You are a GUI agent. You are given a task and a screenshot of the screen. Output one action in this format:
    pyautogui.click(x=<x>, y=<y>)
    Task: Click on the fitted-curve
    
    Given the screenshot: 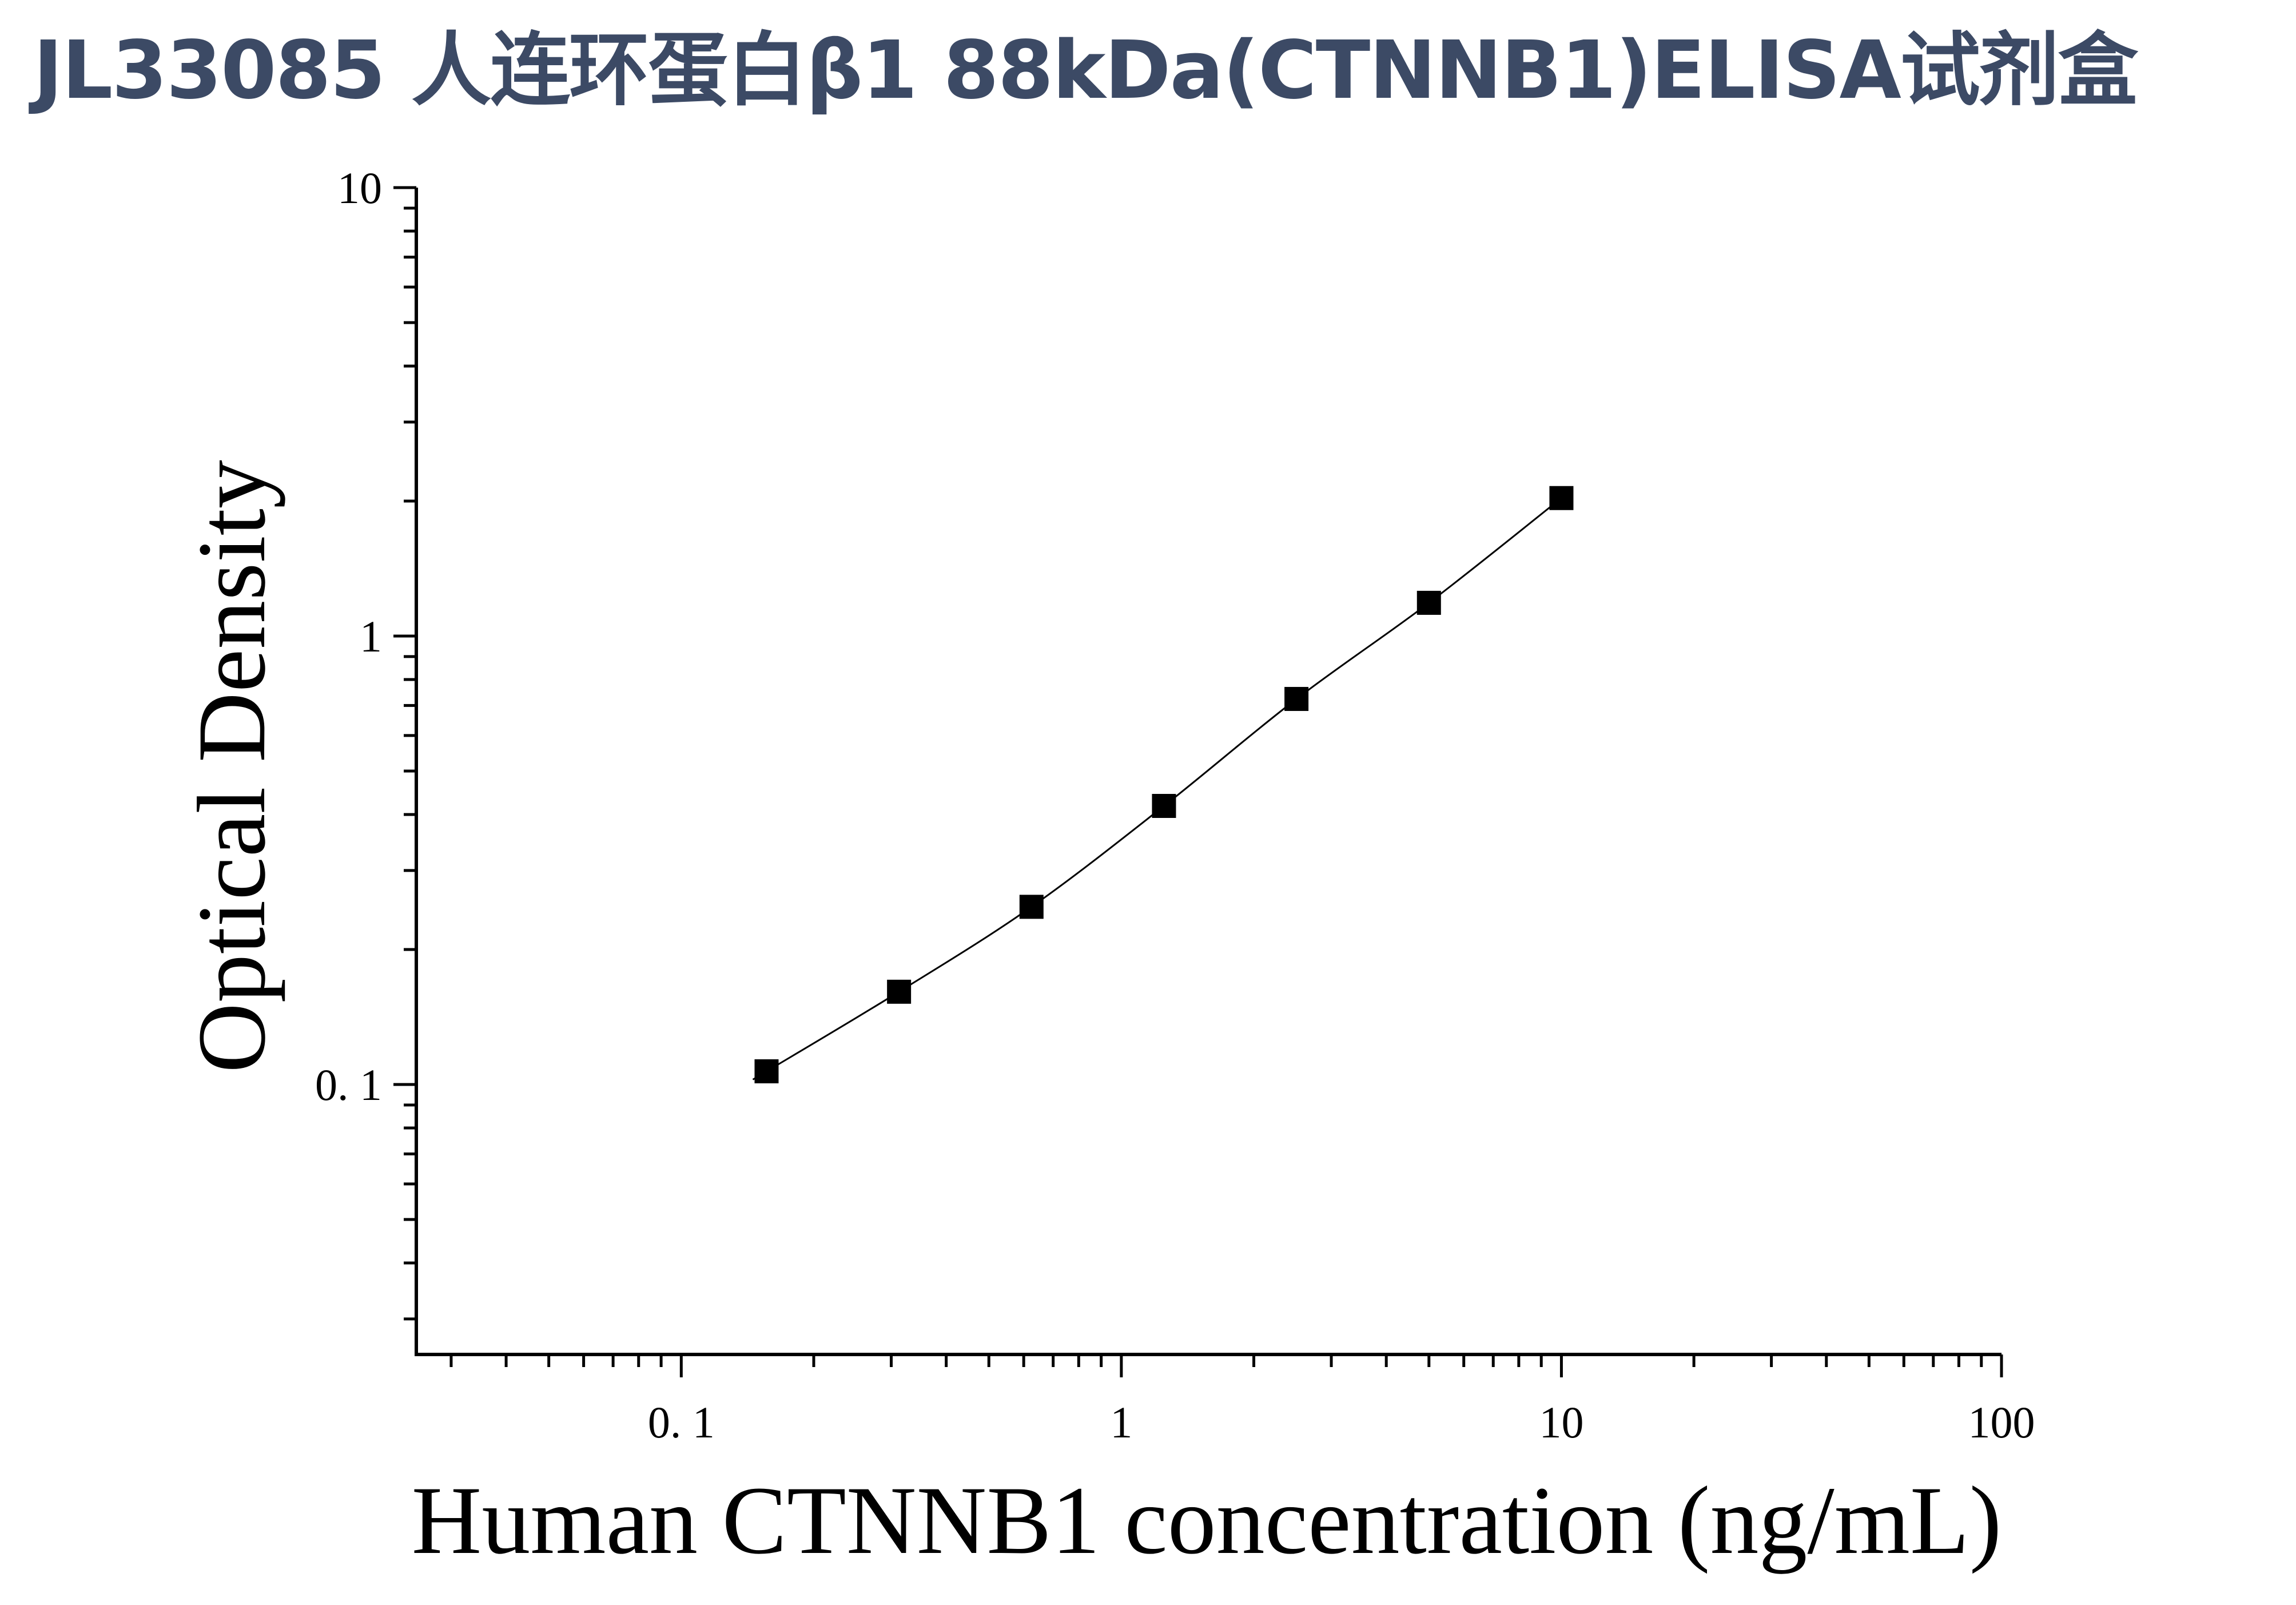 What is the action you would take?
    pyautogui.click(x=1157, y=788)
    